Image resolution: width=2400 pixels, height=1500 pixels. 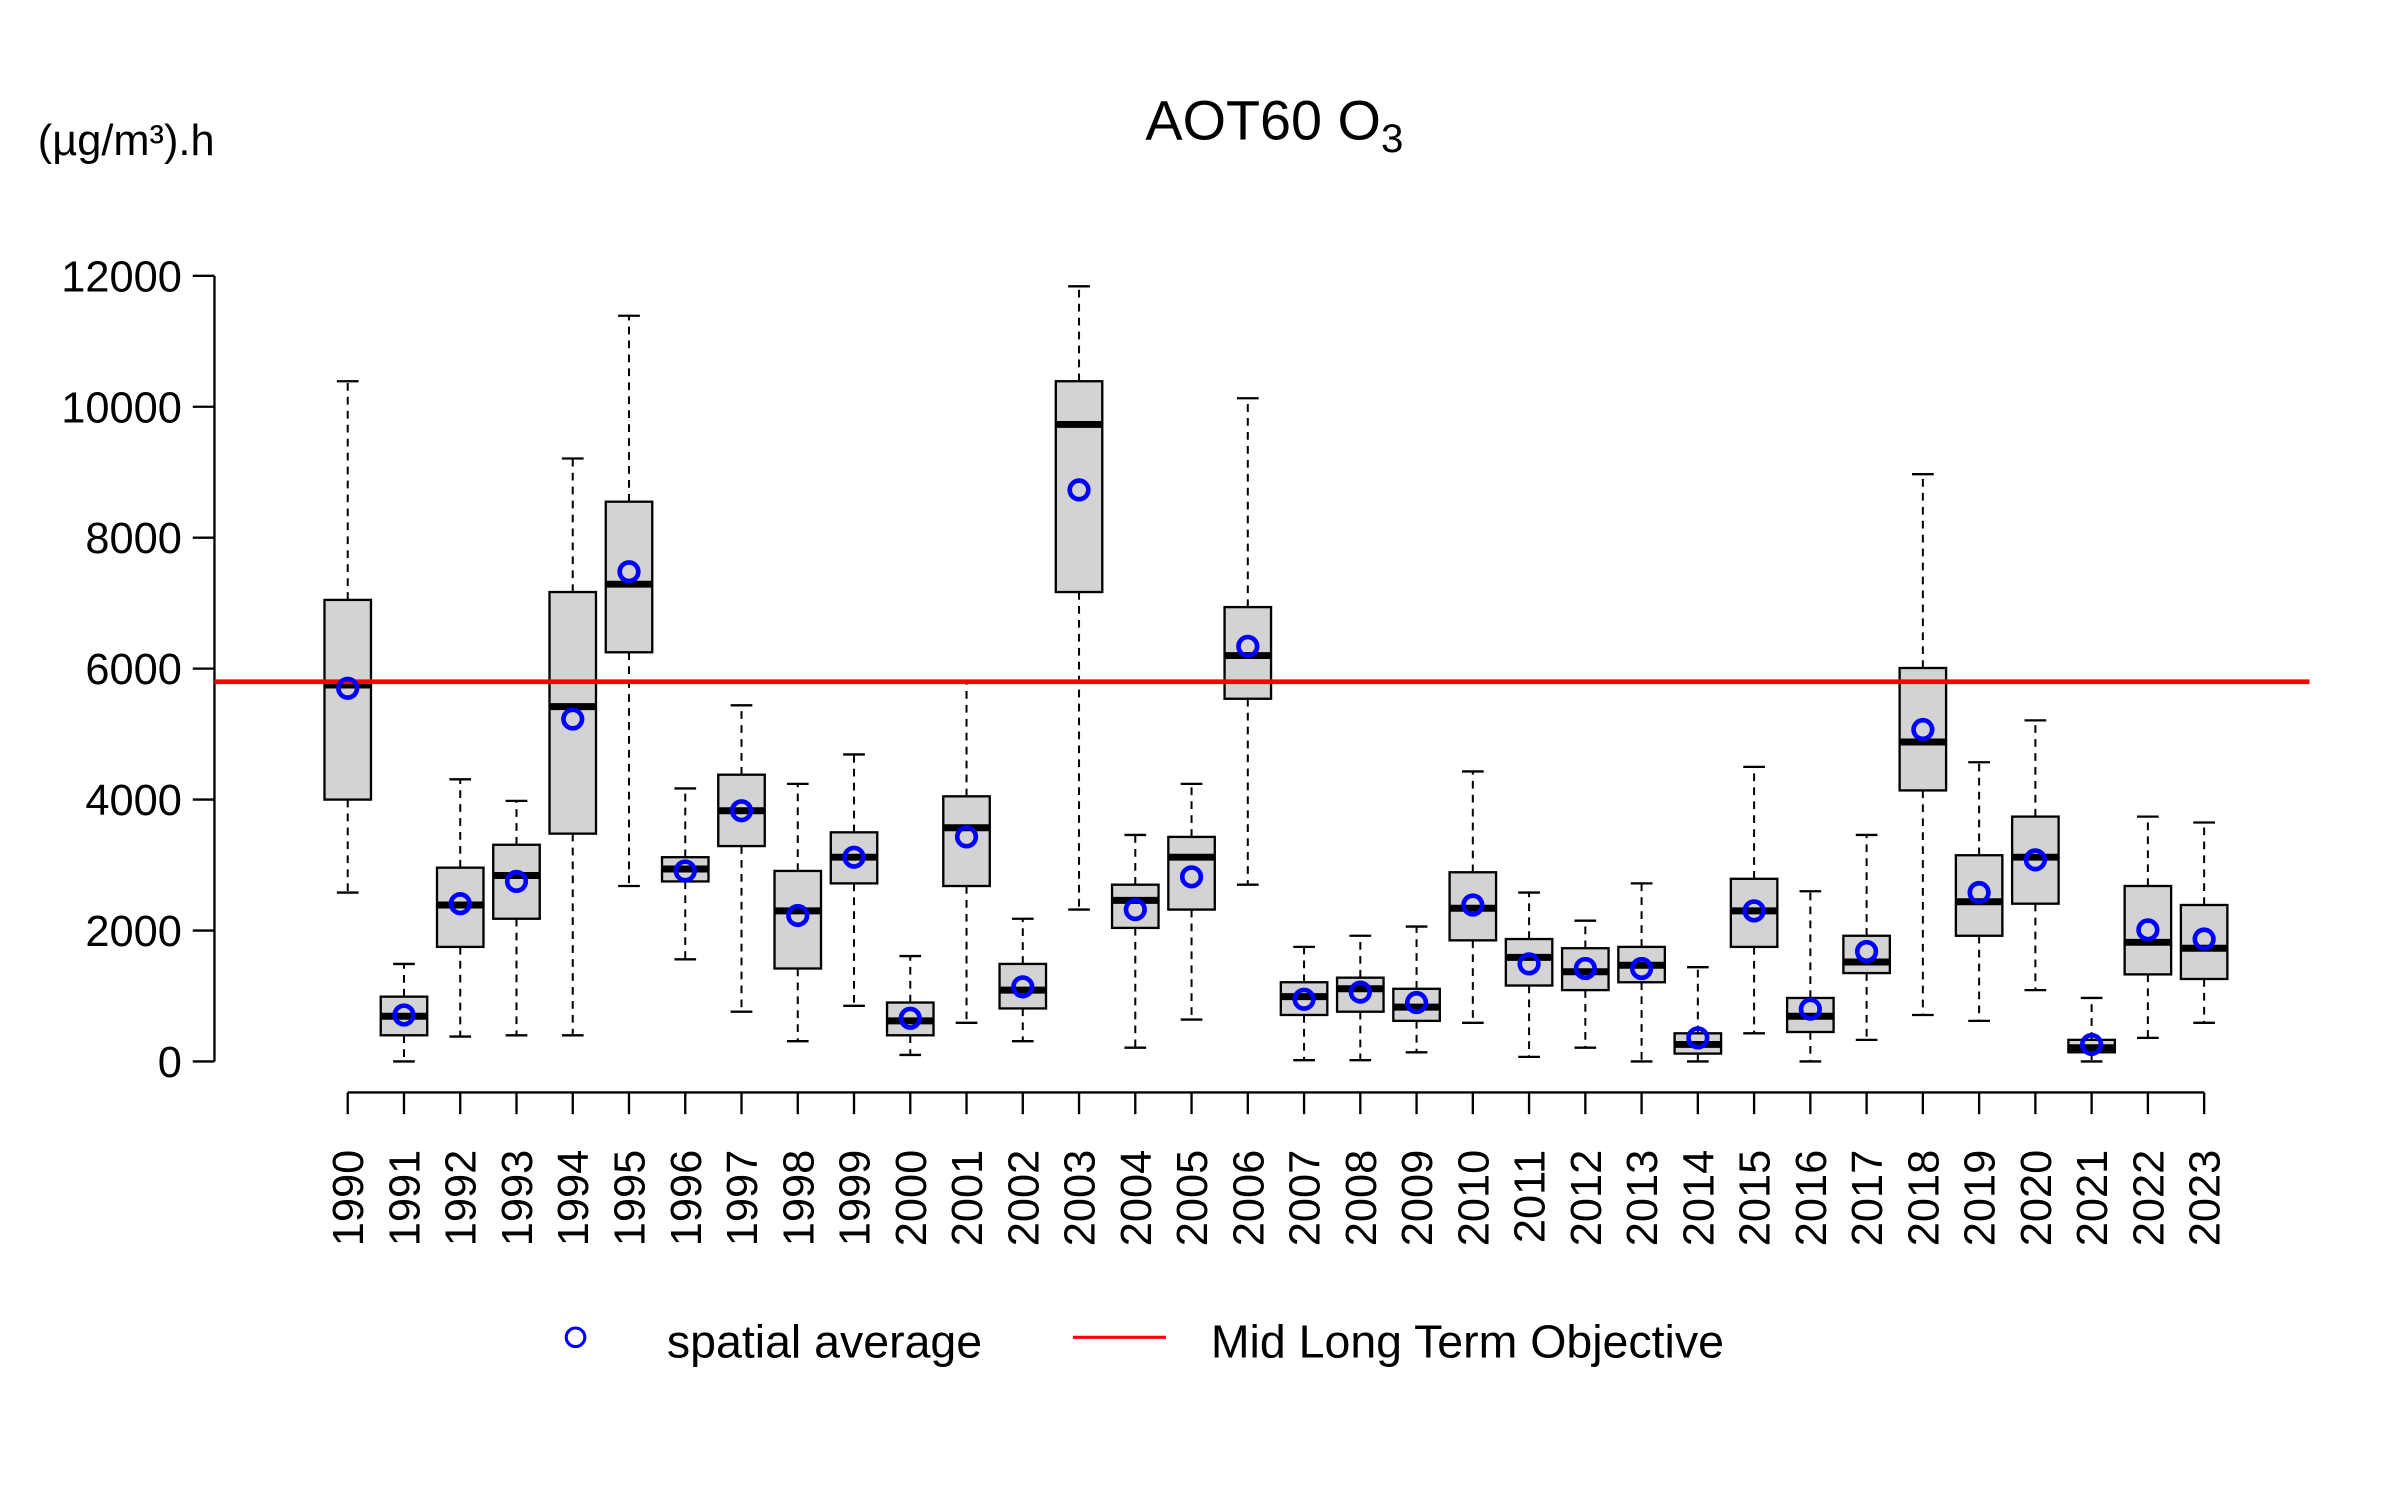 What do you see at coordinates (1868, 1198) in the screenshot?
I see `x-tick-label: 2017` at bounding box center [1868, 1198].